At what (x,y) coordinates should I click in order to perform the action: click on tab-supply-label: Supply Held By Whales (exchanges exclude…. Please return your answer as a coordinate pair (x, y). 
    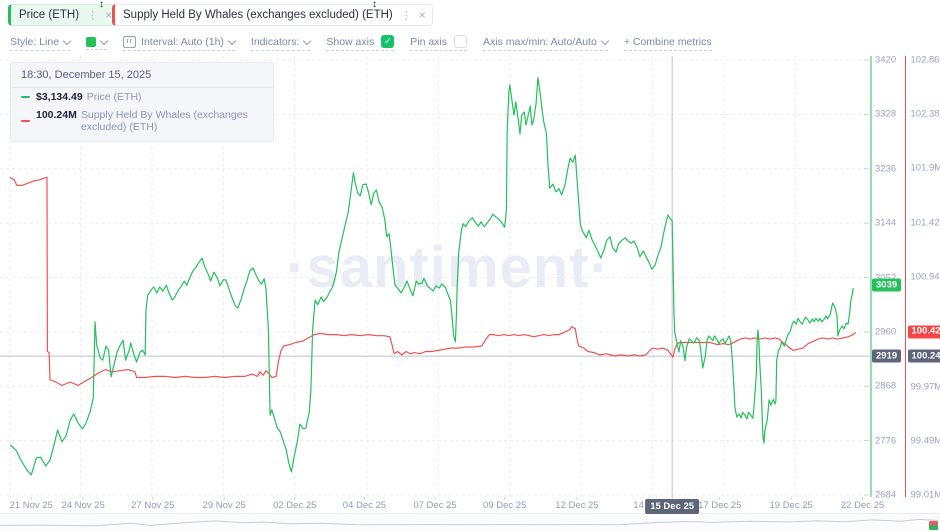
    Looking at the image, I should click on (258, 15).